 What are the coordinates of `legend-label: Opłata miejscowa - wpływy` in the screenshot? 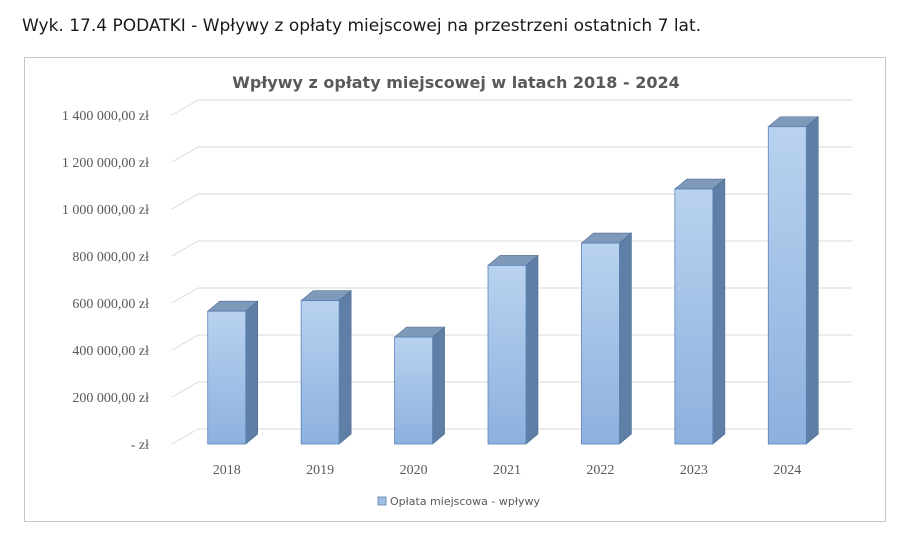 It's located at (465, 501).